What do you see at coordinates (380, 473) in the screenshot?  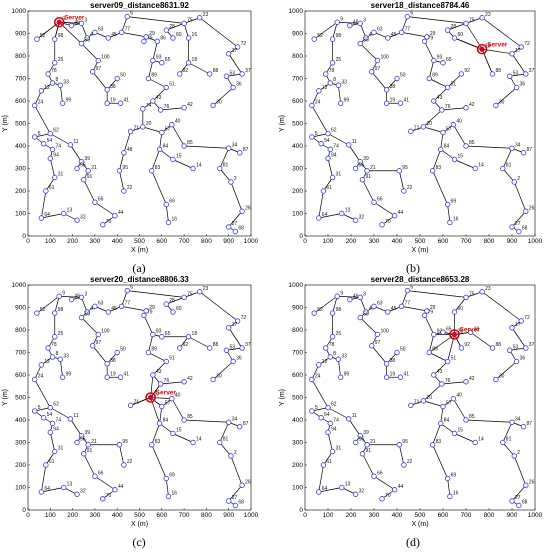 I see `node-label: 66` at bounding box center [380, 473].